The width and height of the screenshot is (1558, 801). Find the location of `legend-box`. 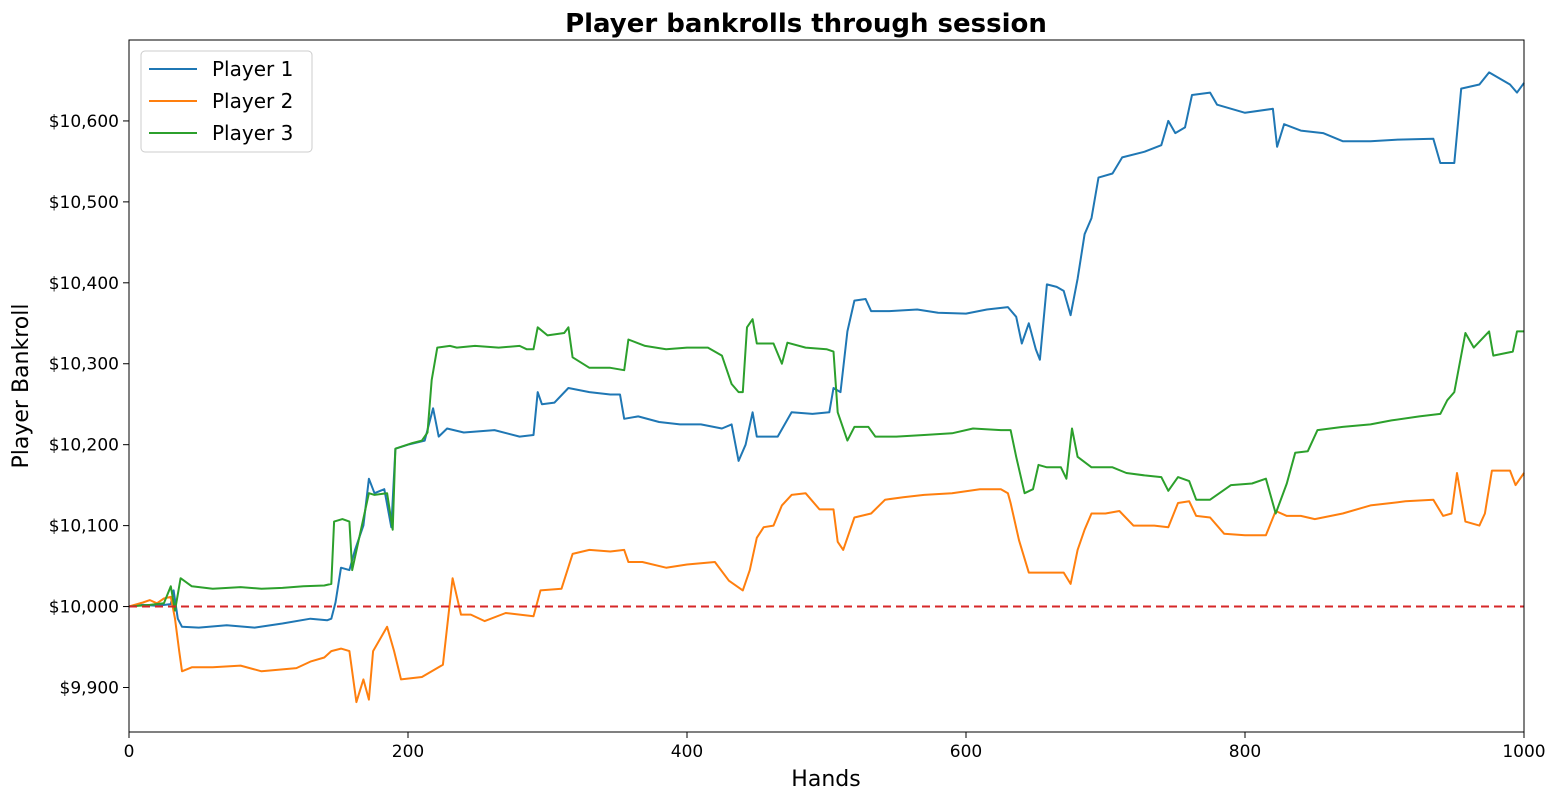

legend-box is located at coordinates (226, 101).